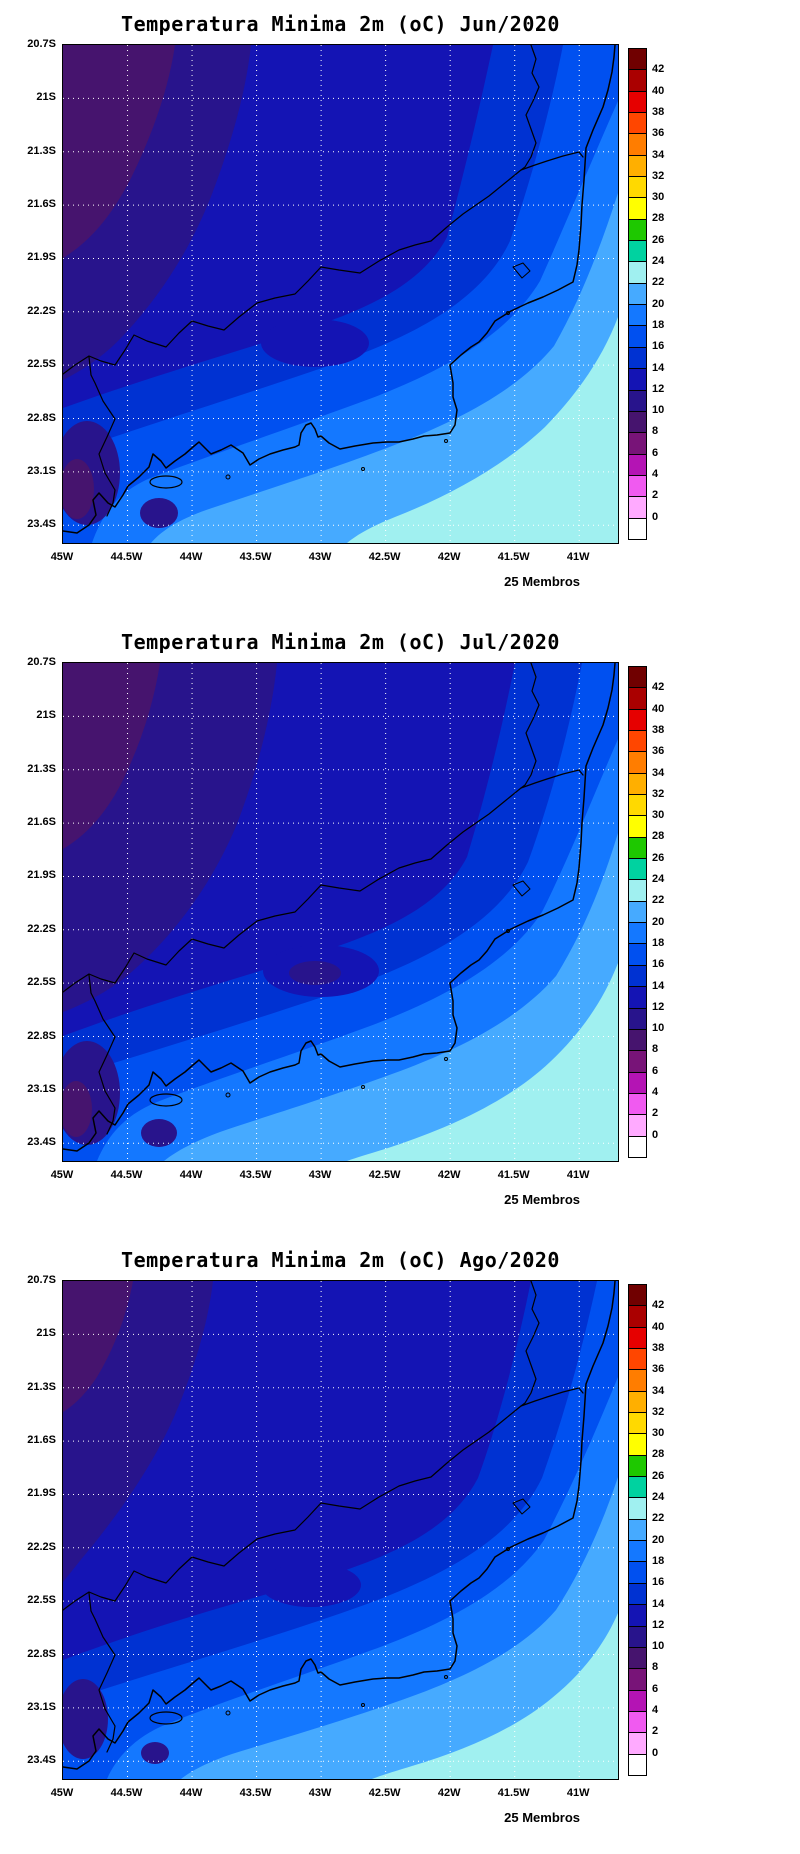 The width and height of the screenshot is (800, 1854). Describe the element at coordinates (41, 524) in the screenshot. I see `y-tick-label: 23.4S` at that location.